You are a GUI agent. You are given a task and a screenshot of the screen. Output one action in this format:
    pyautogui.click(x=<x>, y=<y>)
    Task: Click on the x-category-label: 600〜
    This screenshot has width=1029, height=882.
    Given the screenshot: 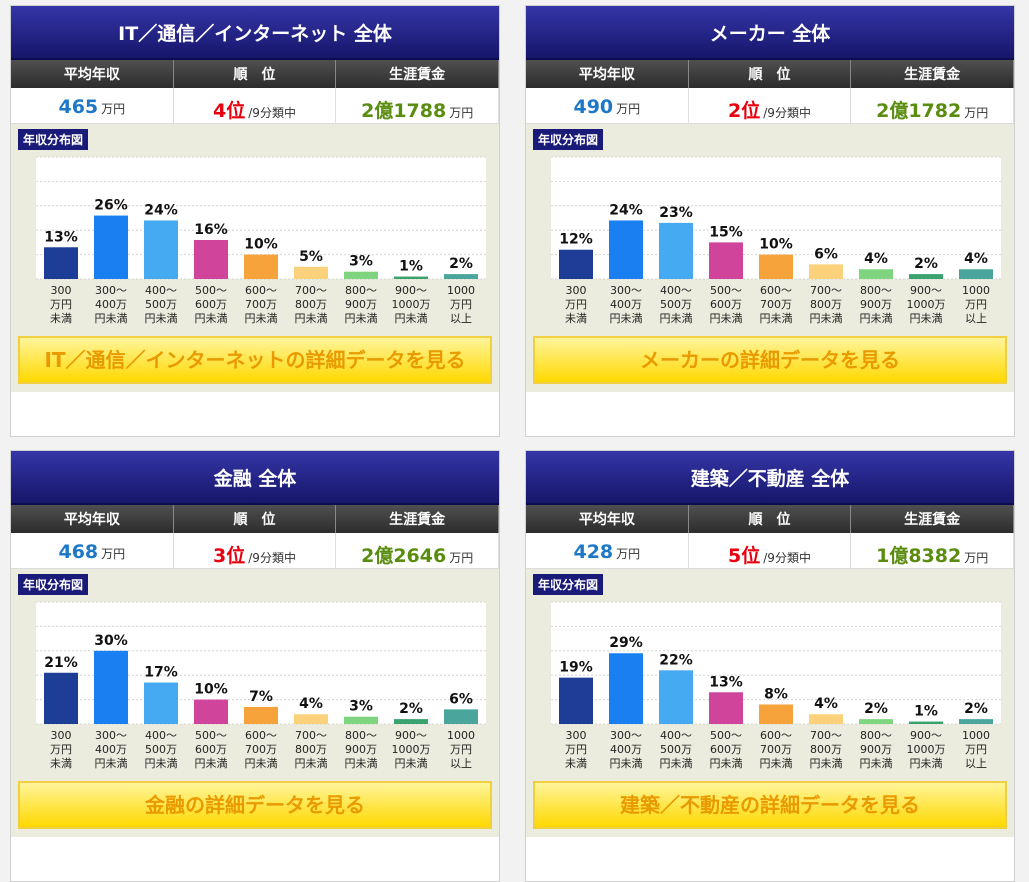 What is the action you would take?
    pyautogui.click(x=261, y=290)
    